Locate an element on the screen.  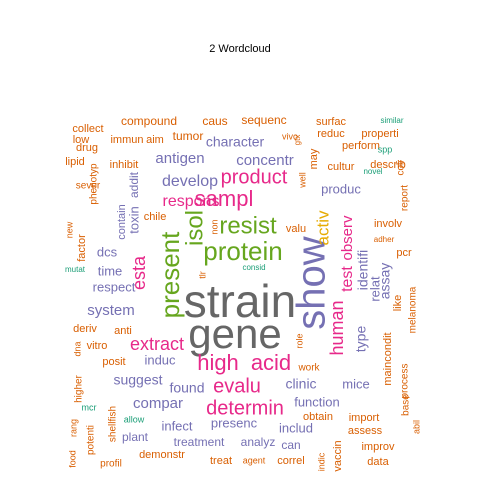
word-novel: novel is located at coordinates (372, 171).